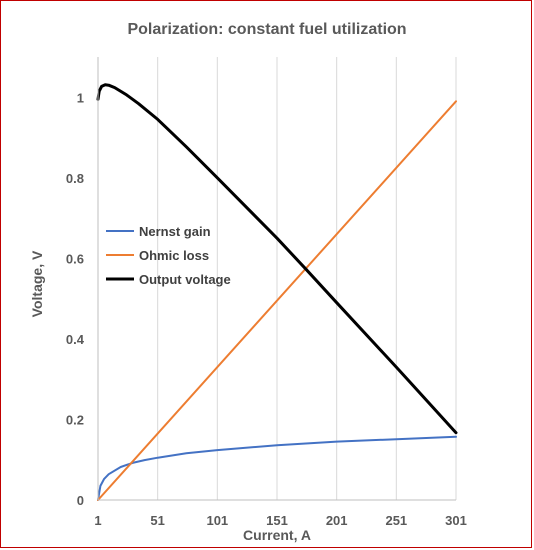 The width and height of the screenshot is (534, 550). What do you see at coordinates (396, 520) in the screenshot?
I see `x-tick-label: 251` at bounding box center [396, 520].